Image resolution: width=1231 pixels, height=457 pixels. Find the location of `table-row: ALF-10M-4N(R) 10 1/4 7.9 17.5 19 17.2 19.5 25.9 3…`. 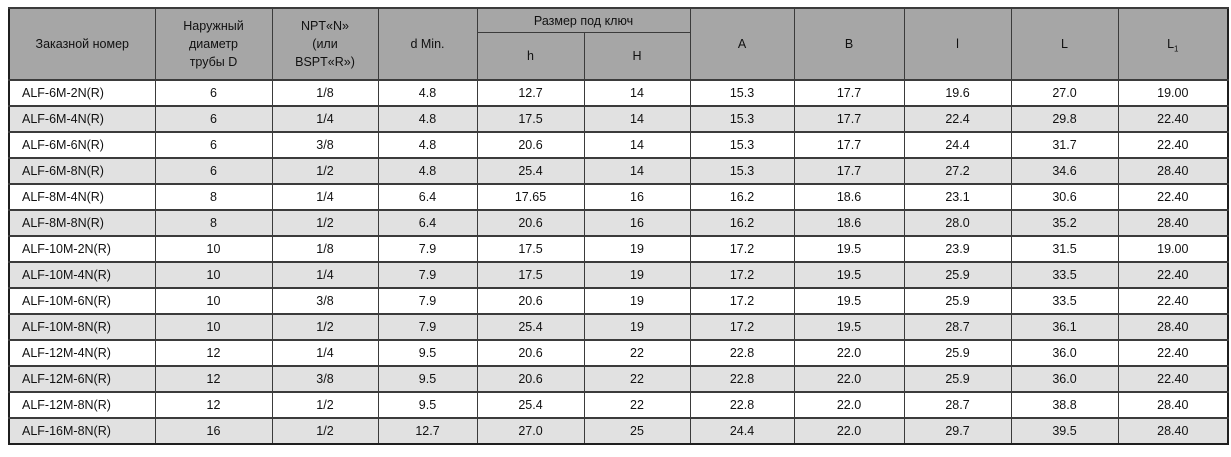

table-row: ALF-10M-4N(R) 10 1/4 7.9 17.5 19 17.2 19.5 25.9 3… is located at coordinates (618, 275).